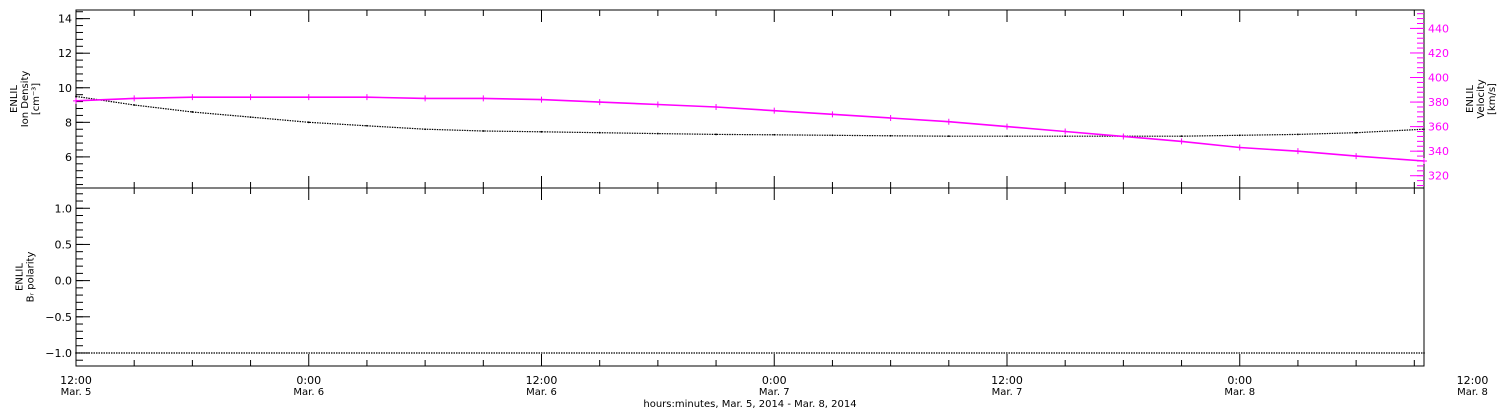 This screenshot has width=1500, height=410. Describe the element at coordinates (58, 317) in the screenshot. I see `bottom-left-tick-label: −0.5` at that location.